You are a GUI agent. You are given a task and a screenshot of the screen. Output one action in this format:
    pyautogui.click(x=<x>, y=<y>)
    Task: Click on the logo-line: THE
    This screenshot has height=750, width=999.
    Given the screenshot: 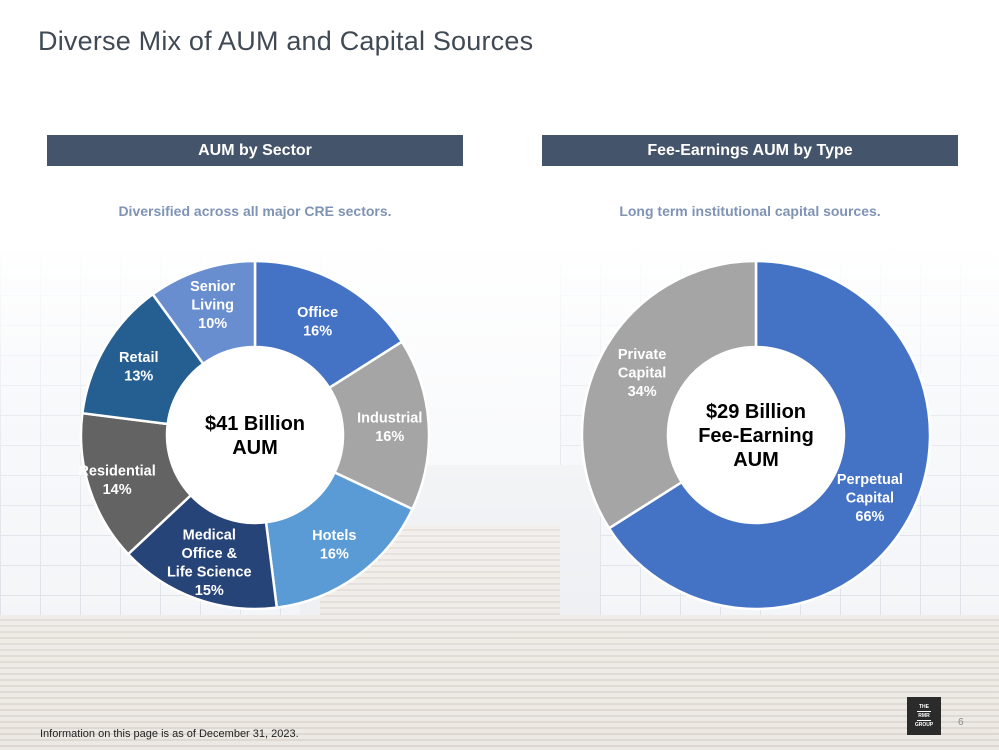 What is the action you would take?
    pyautogui.click(x=924, y=707)
    